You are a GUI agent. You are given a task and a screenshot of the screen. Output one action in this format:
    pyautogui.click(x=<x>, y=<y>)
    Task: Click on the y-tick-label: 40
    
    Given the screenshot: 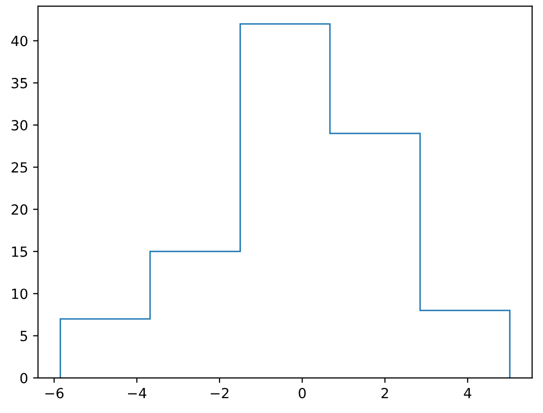 What is the action you would take?
    pyautogui.click(x=19, y=41)
    